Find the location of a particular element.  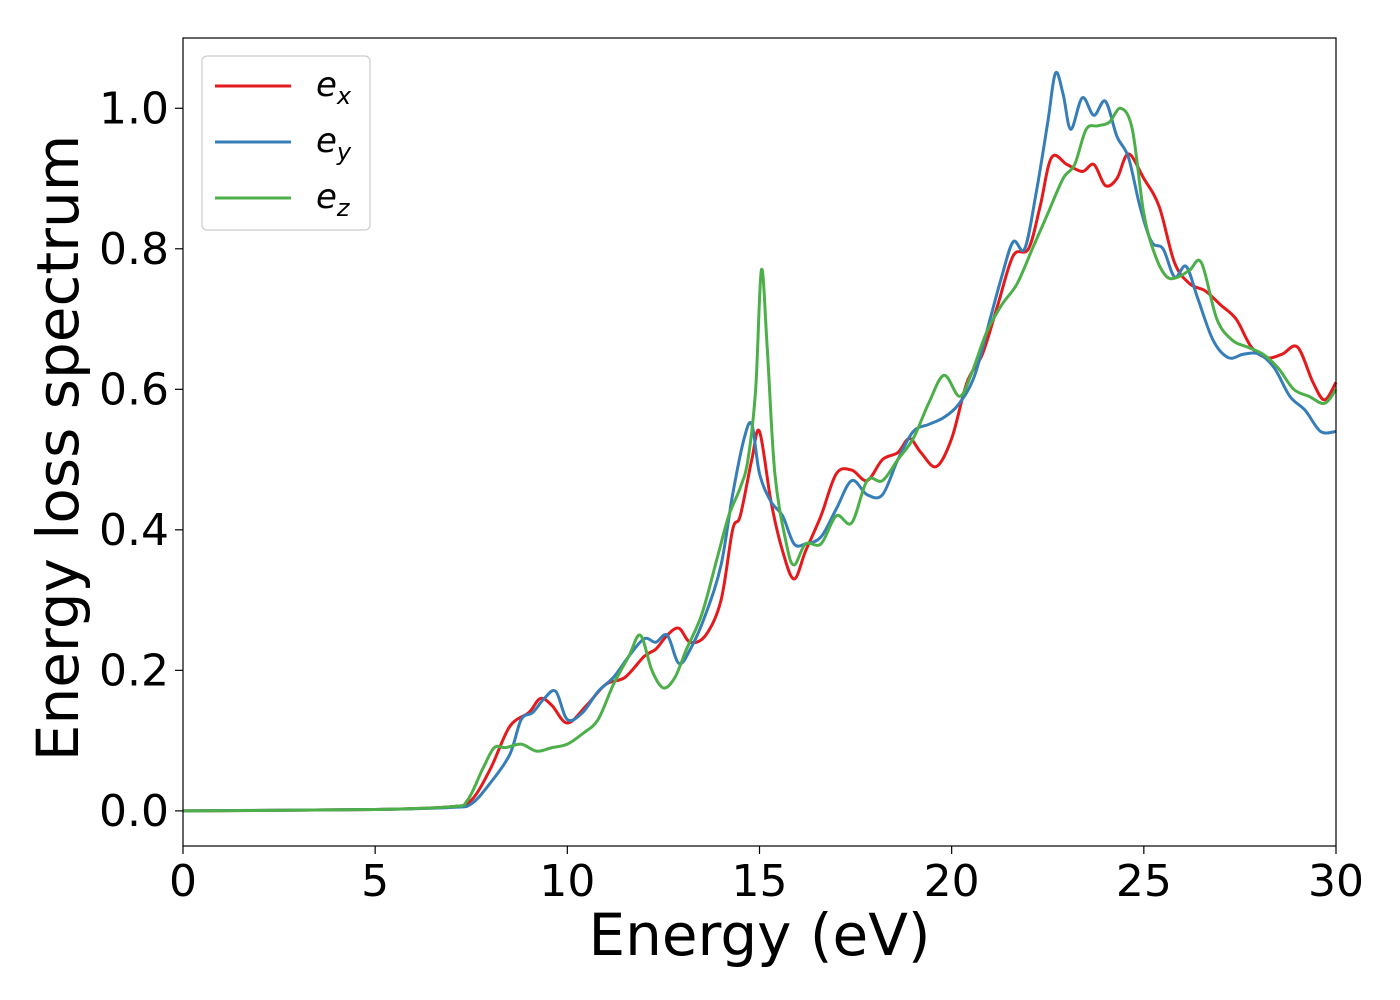

x-tick-label: 30 is located at coordinates (1336, 881).